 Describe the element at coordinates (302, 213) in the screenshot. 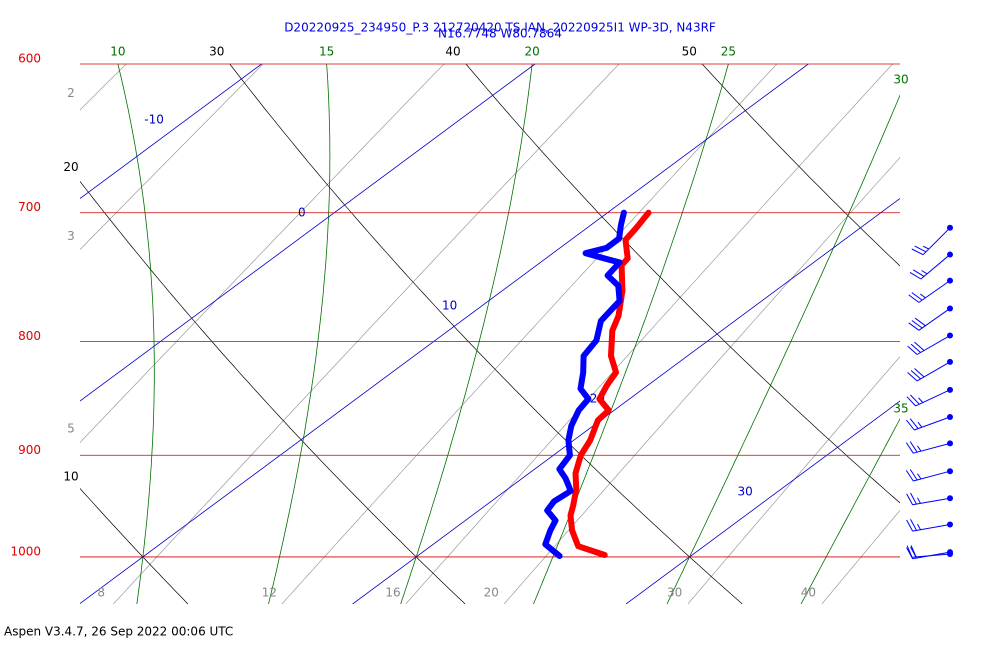

I see `isotherm-label: 0` at that location.